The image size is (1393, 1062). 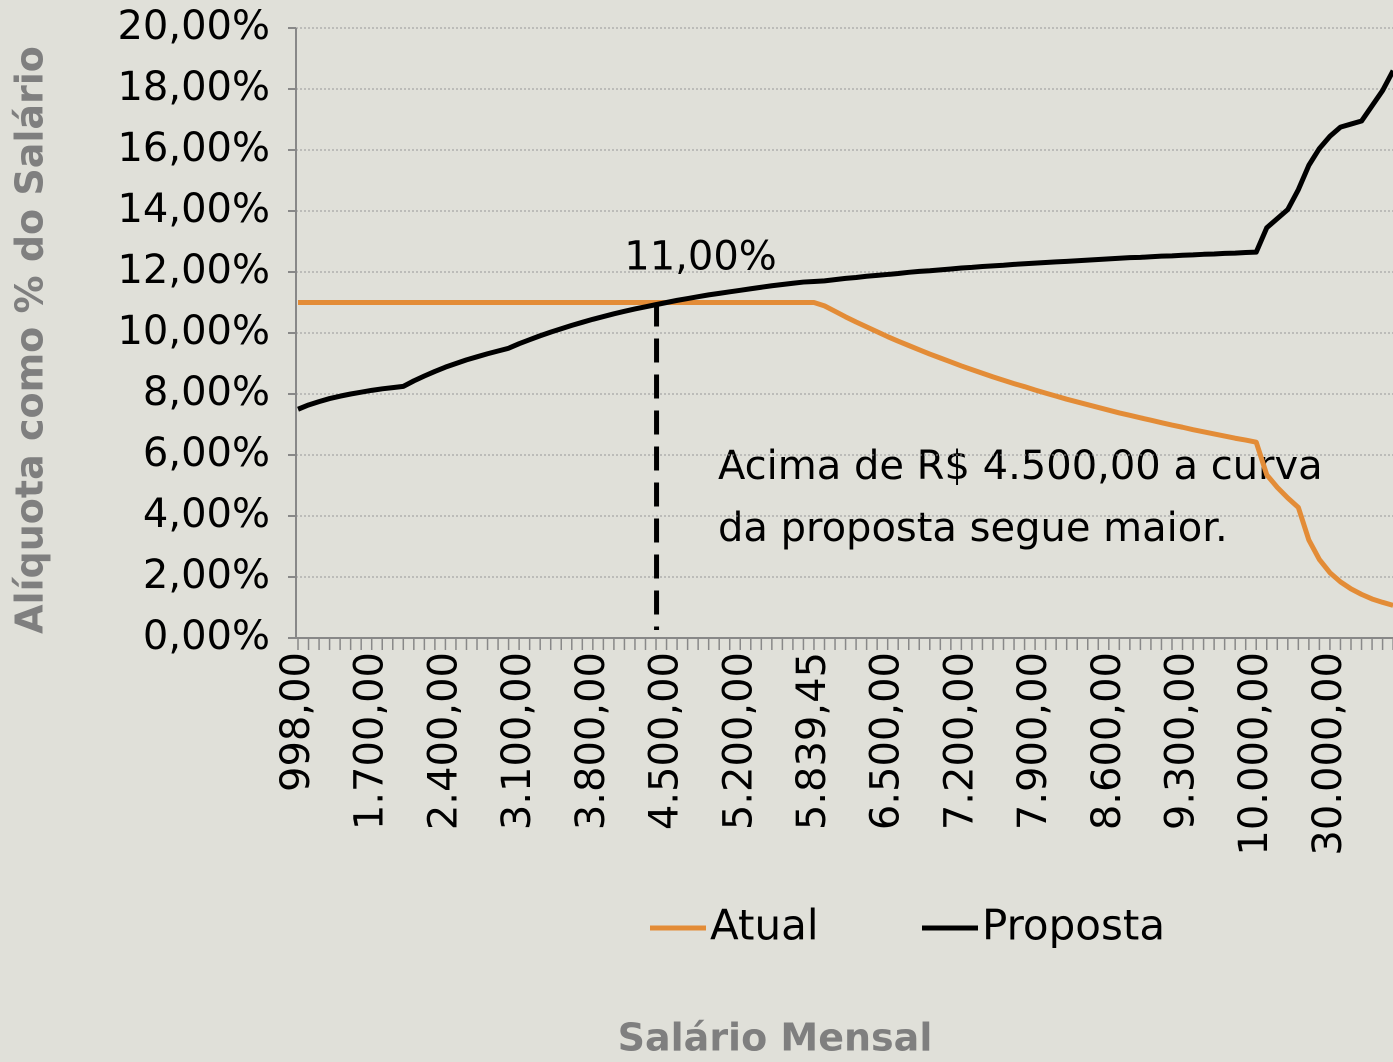 What do you see at coordinates (665, 741) in the screenshot?
I see `x-tick-label: 4.500,00` at bounding box center [665, 741].